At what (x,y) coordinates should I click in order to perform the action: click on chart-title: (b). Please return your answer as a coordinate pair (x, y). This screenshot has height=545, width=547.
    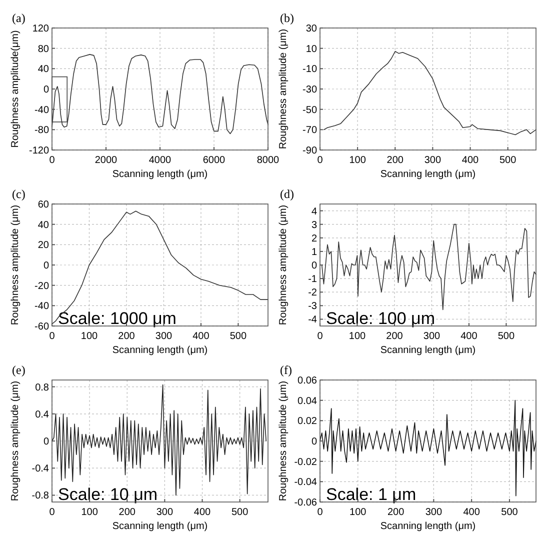
    Looking at the image, I should click on (287, 18).